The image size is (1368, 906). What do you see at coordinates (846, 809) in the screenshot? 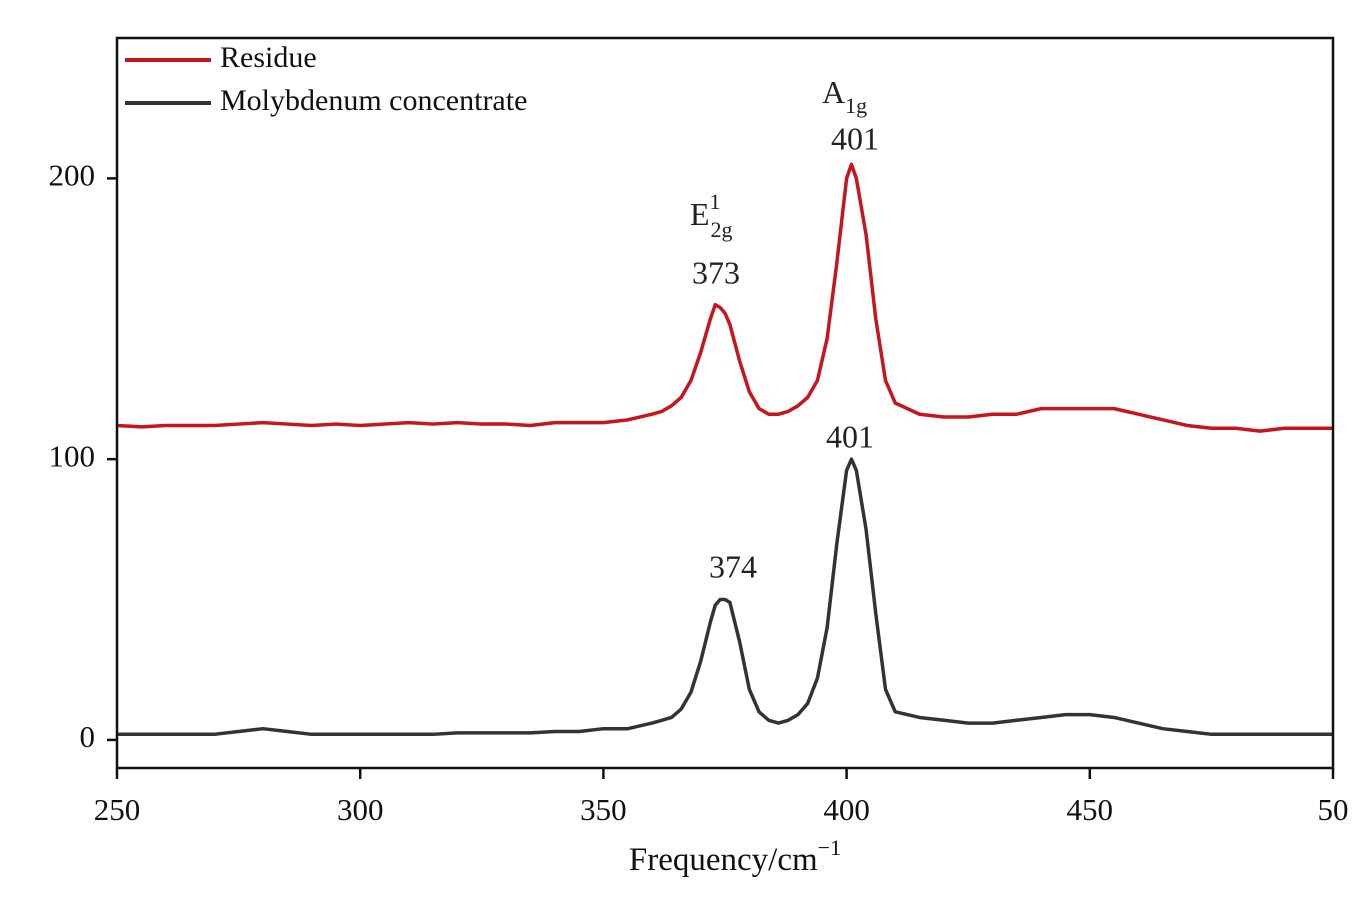
I see `x-tick-label: 400` at bounding box center [846, 809].